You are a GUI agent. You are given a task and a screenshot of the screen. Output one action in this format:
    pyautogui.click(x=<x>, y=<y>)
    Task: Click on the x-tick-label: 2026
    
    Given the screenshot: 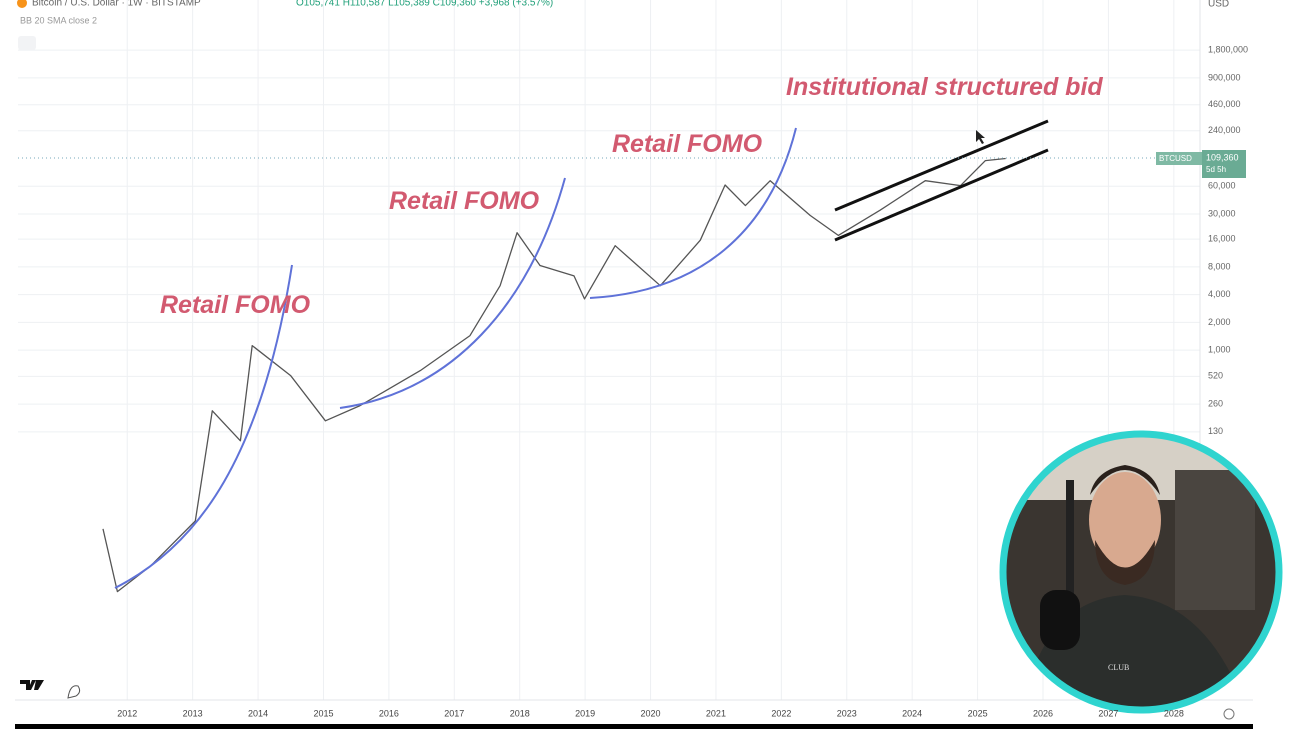 What is the action you would take?
    pyautogui.click(x=1043, y=713)
    